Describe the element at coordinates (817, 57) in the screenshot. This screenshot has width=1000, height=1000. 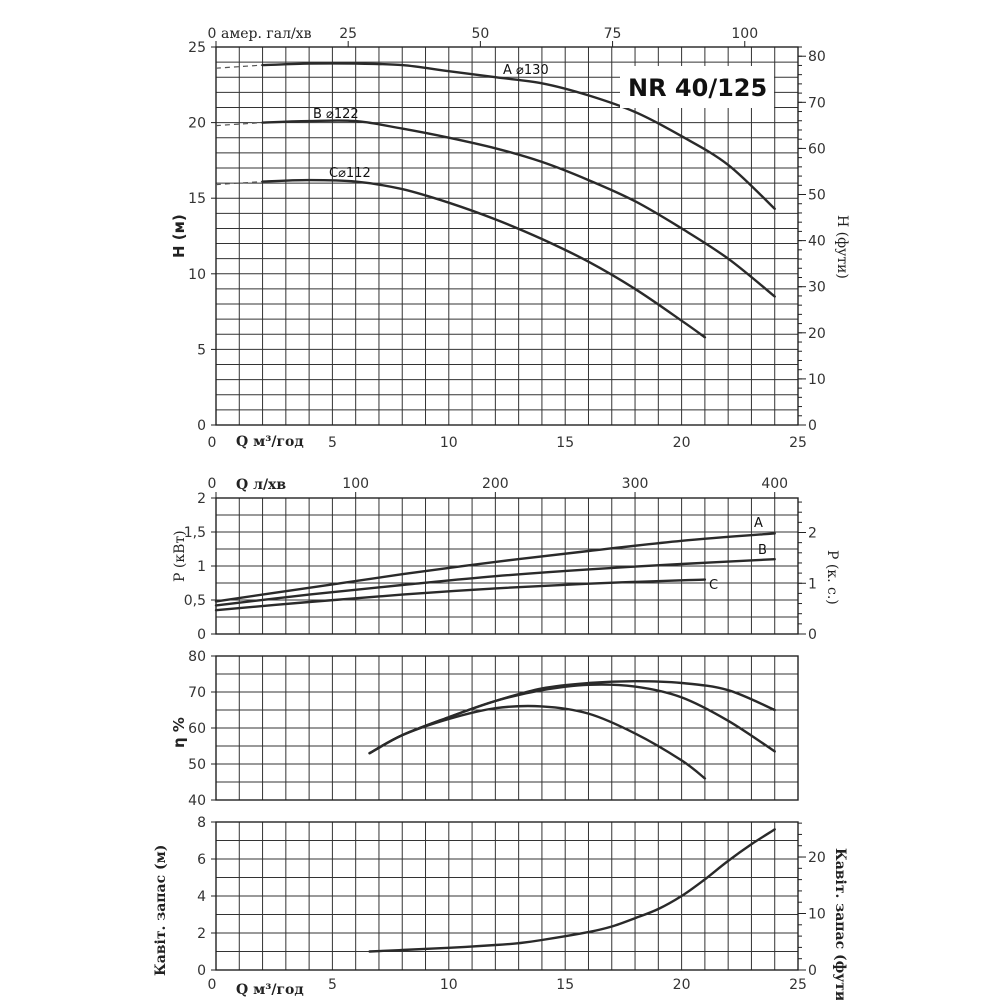
I see `ytick-right-label: 80` at that location.